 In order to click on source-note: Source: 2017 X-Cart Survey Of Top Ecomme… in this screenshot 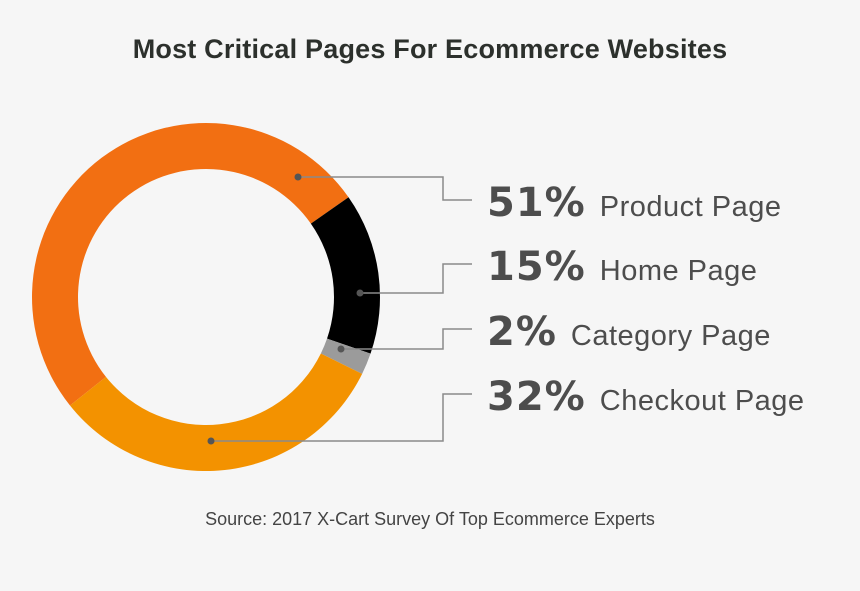, I will do `click(430, 519)`.